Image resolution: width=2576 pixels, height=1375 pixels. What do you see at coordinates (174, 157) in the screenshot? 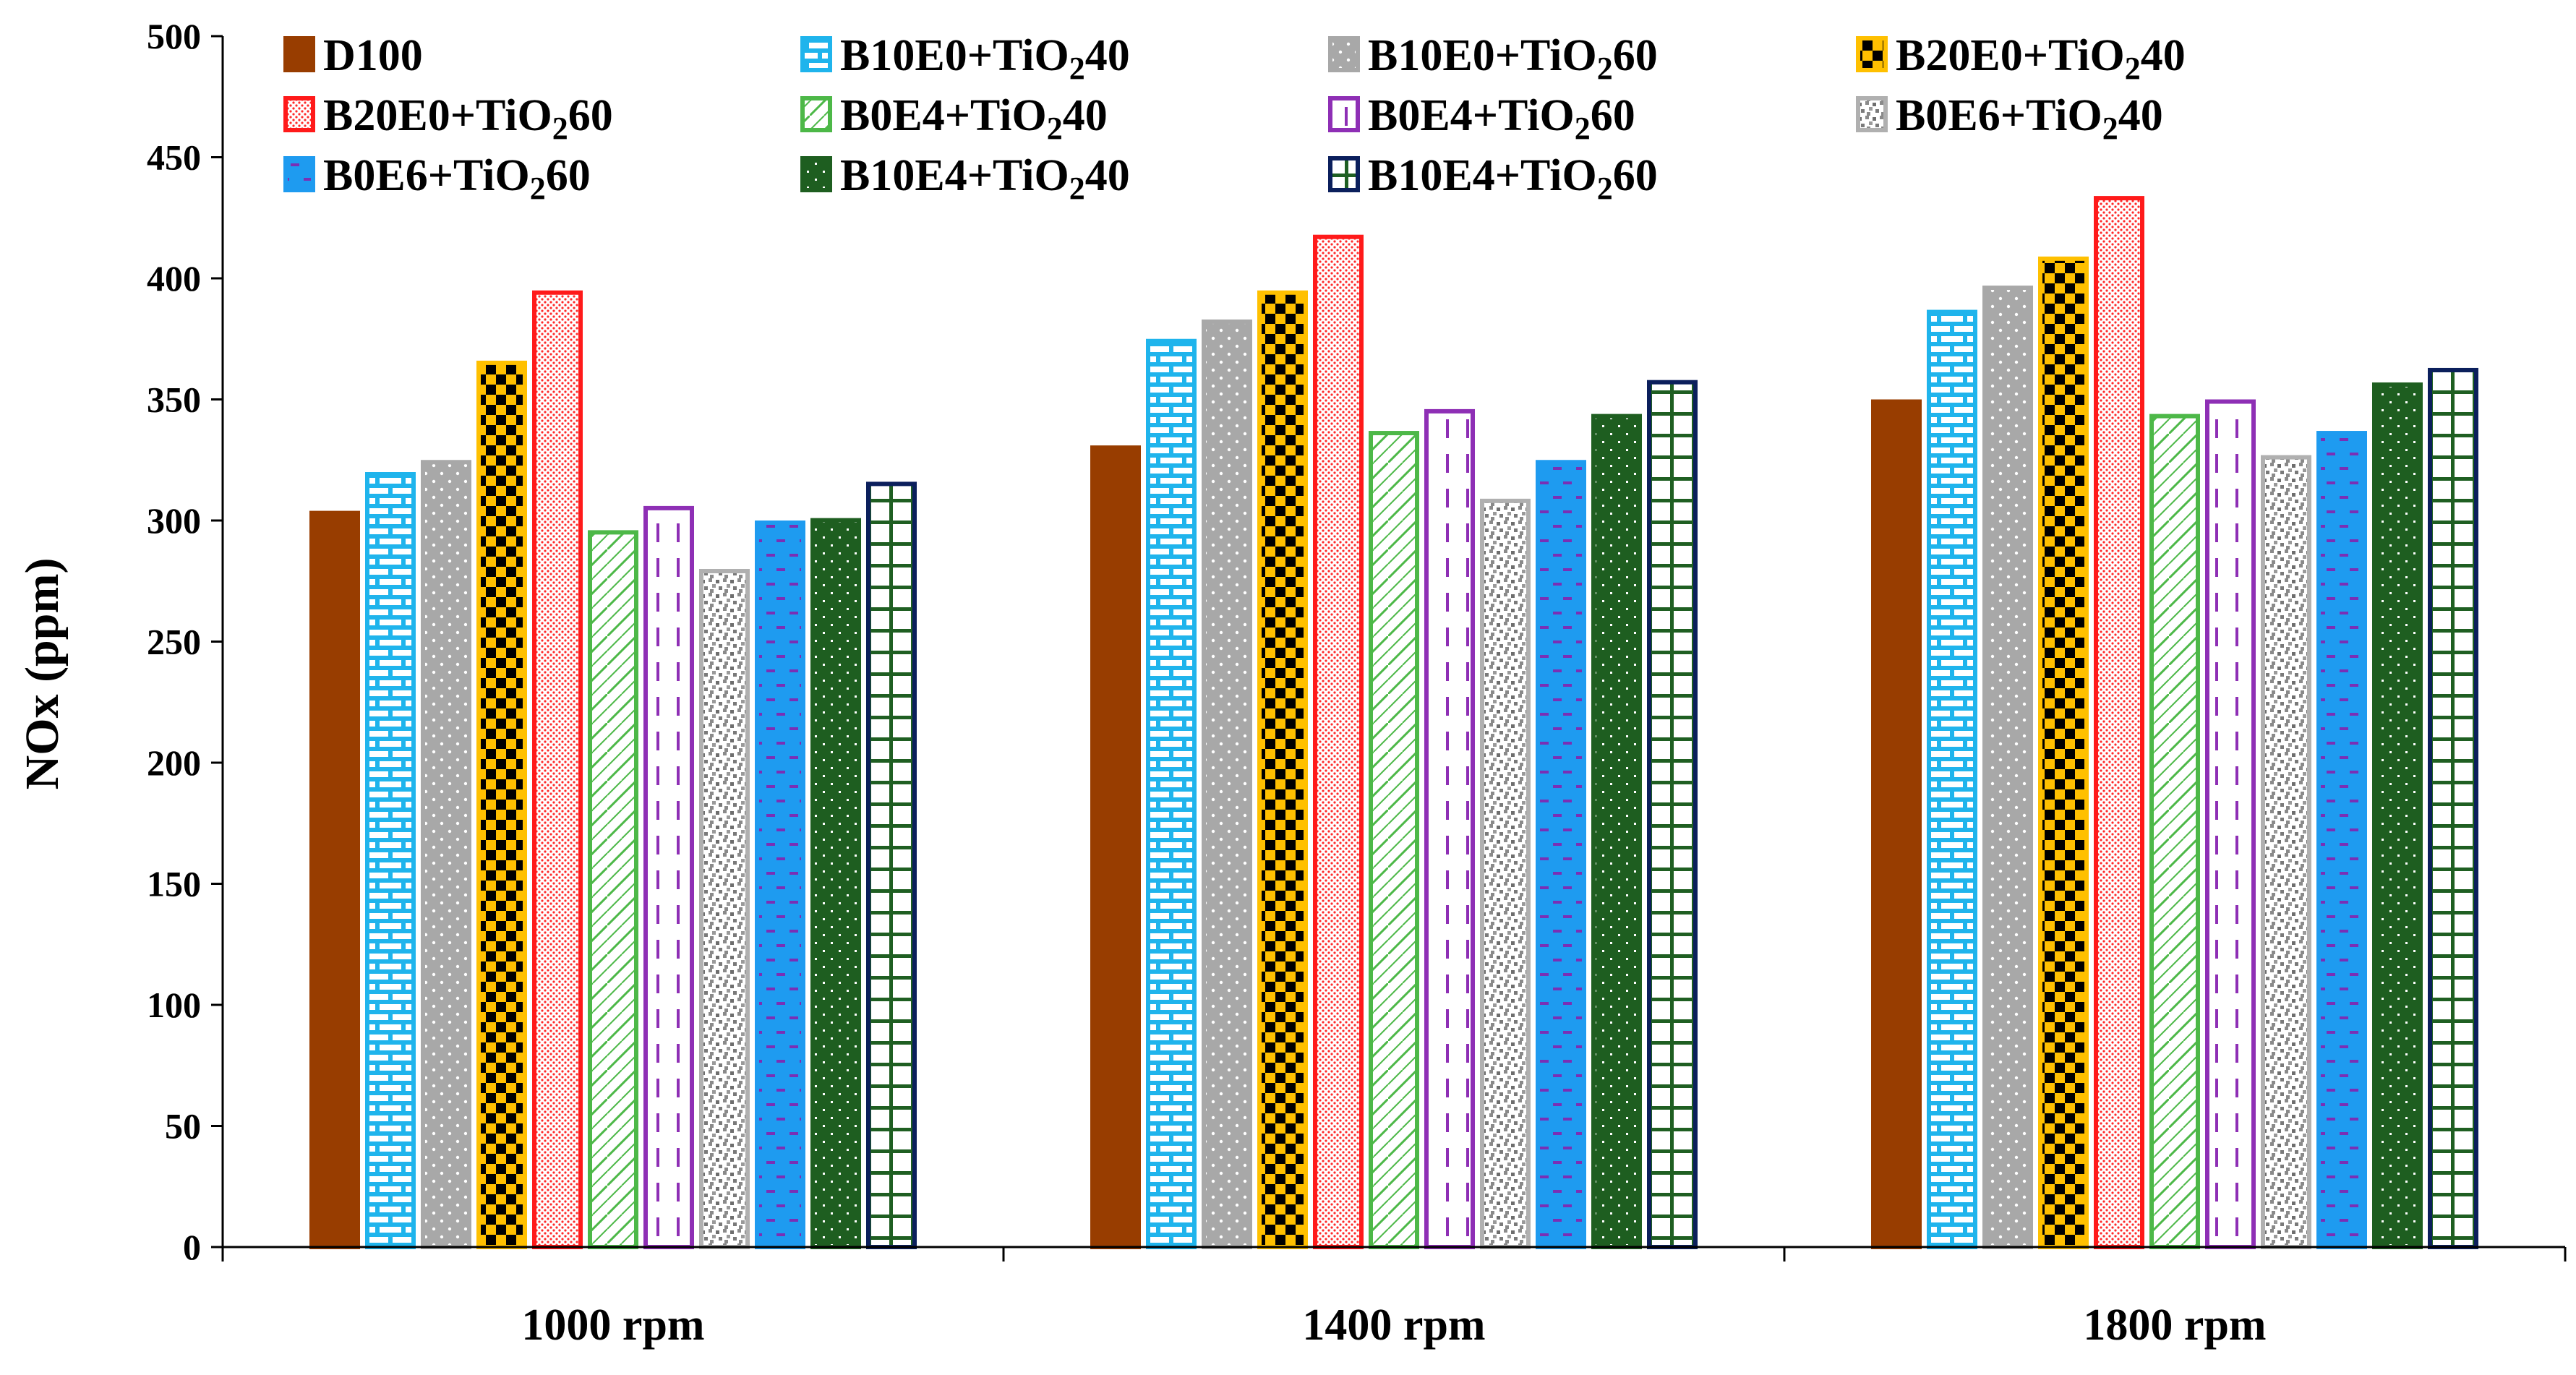
I see `y-tick-label: 450` at bounding box center [174, 157].